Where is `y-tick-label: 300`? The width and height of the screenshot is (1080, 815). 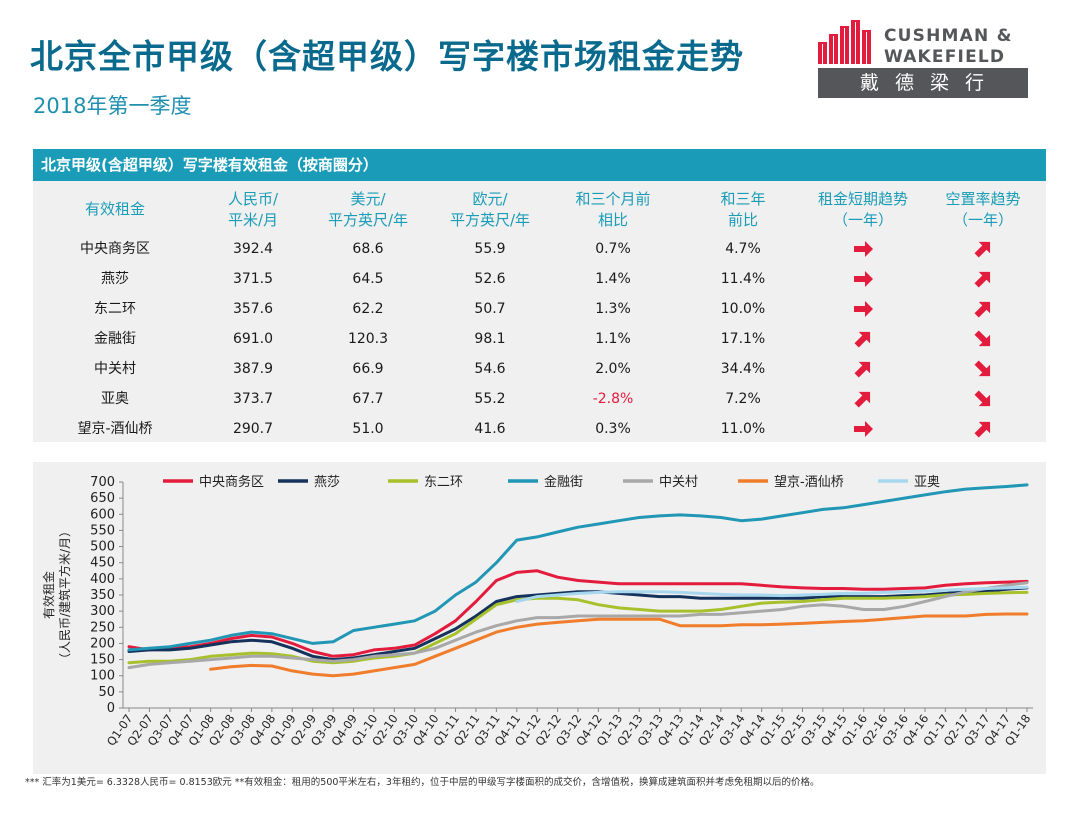 y-tick-label: 300 is located at coordinates (102, 611).